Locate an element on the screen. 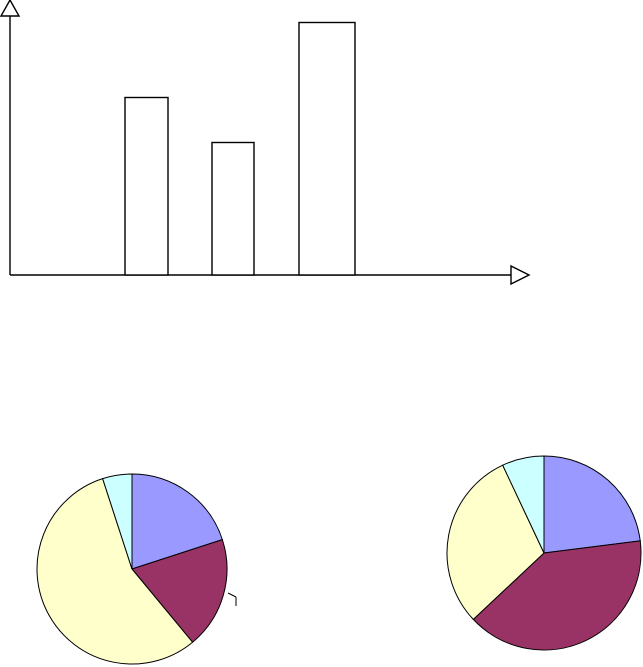 This screenshot has width=643, height=667. bars-group is located at coordinates (240, 148).